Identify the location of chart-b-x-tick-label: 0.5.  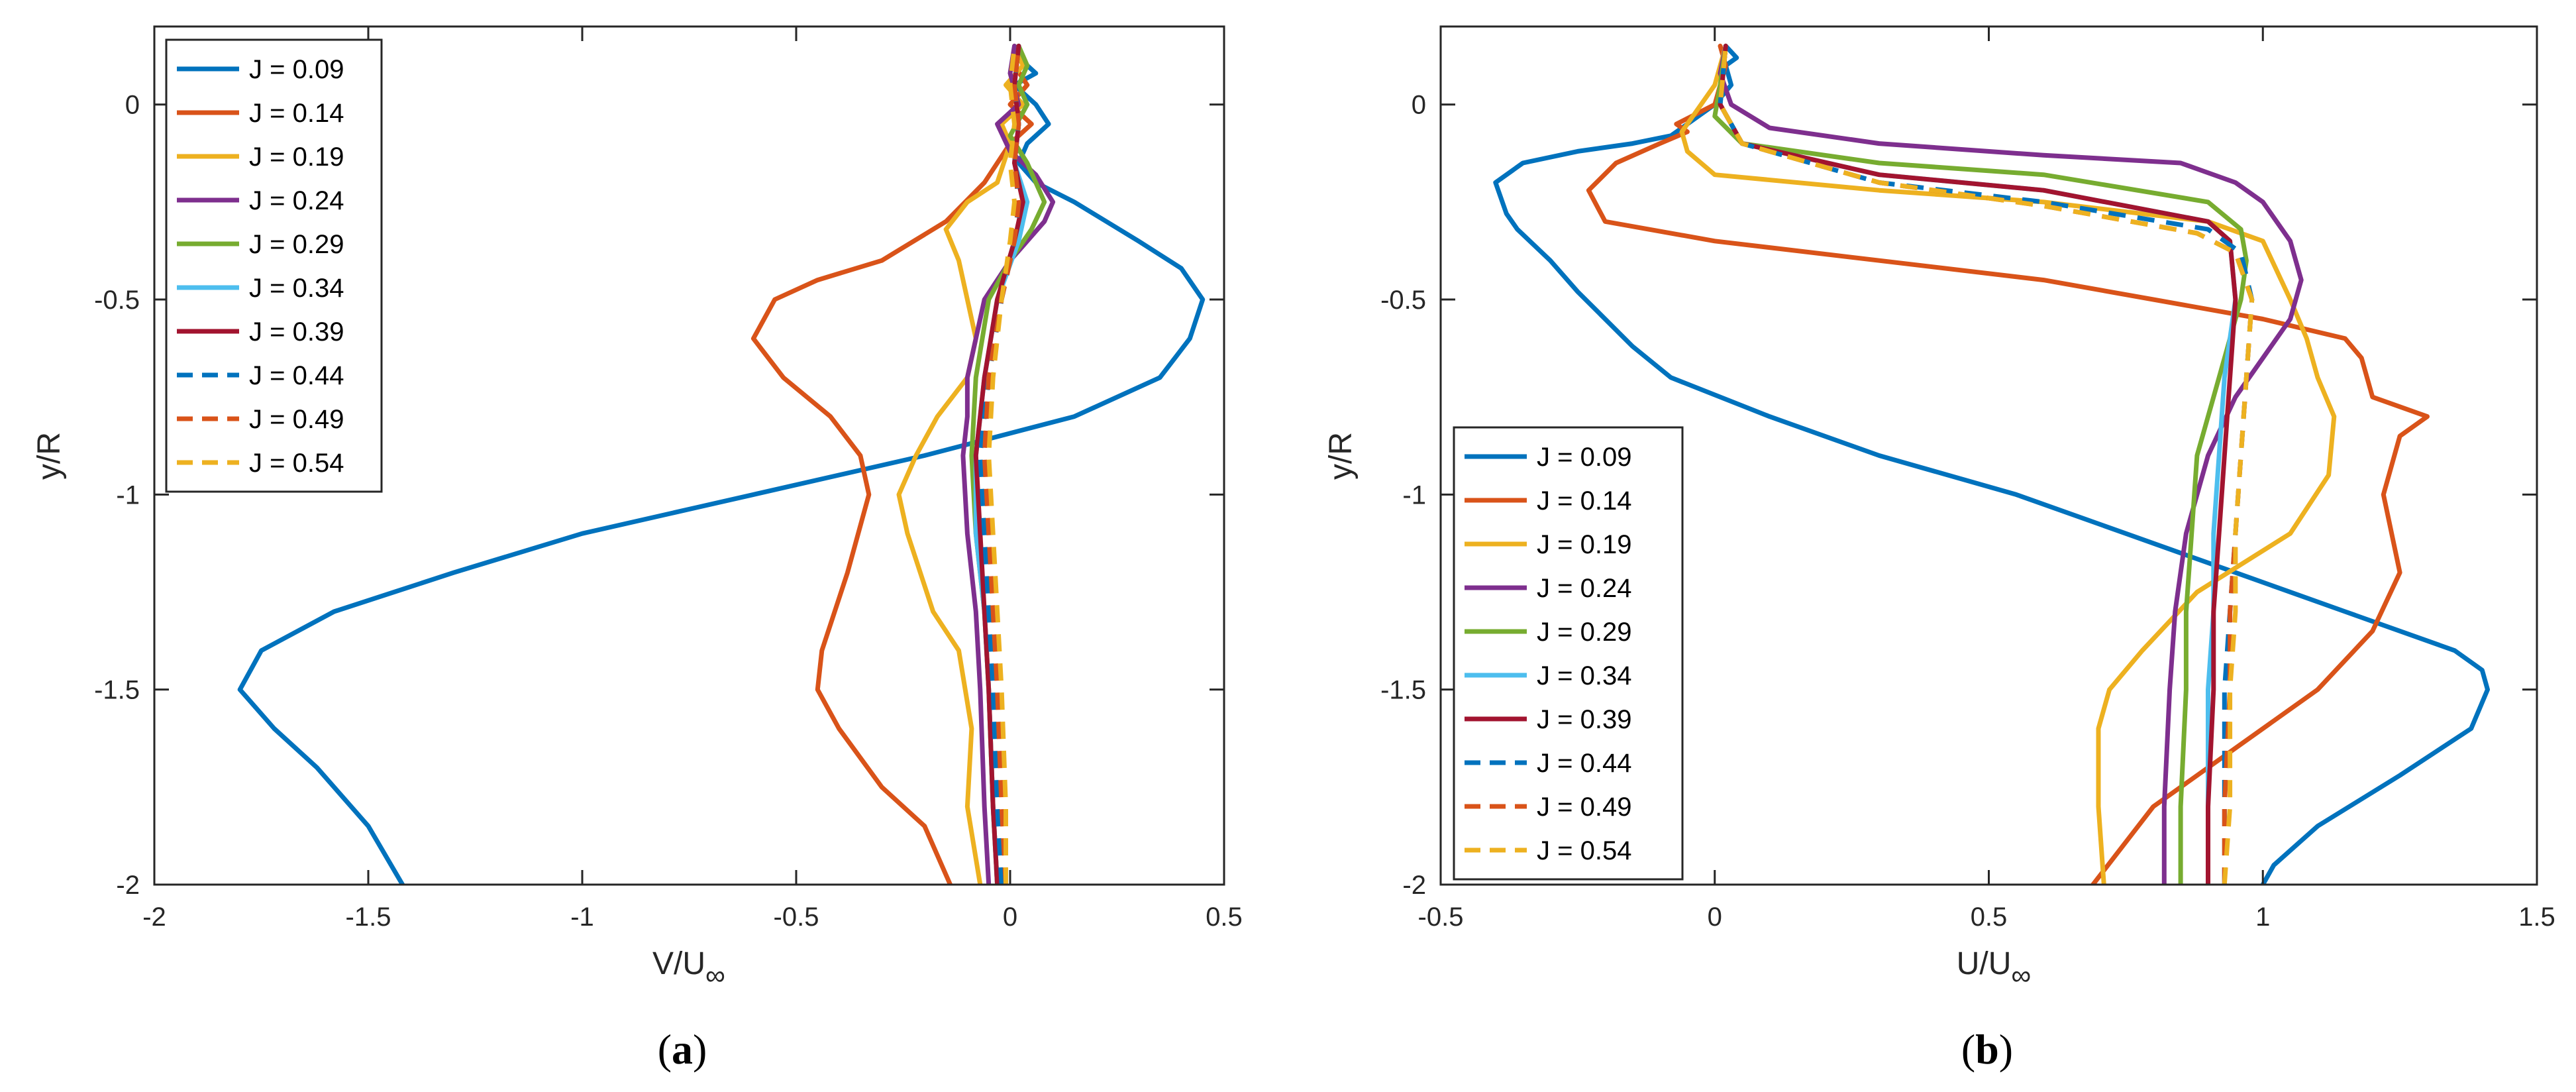
(1989, 917).